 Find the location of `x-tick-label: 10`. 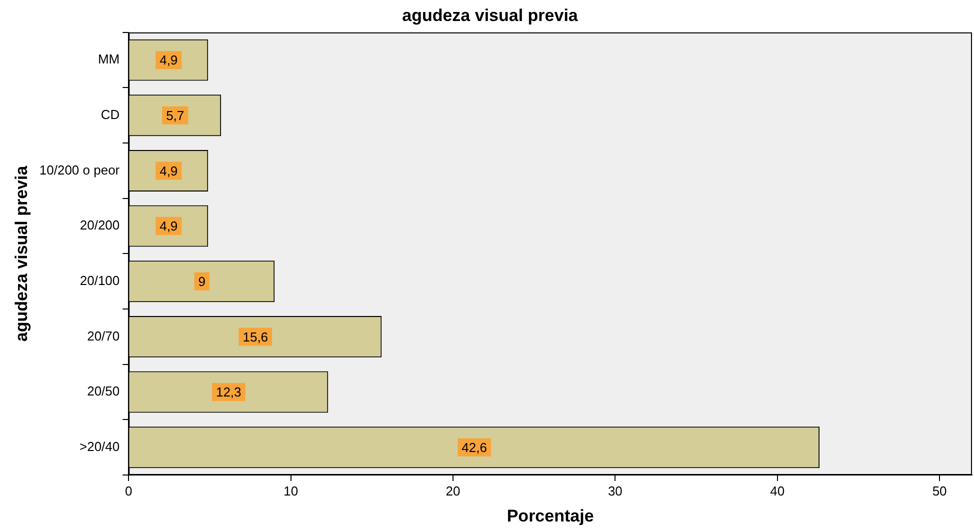

x-tick-label: 10 is located at coordinates (291, 490).